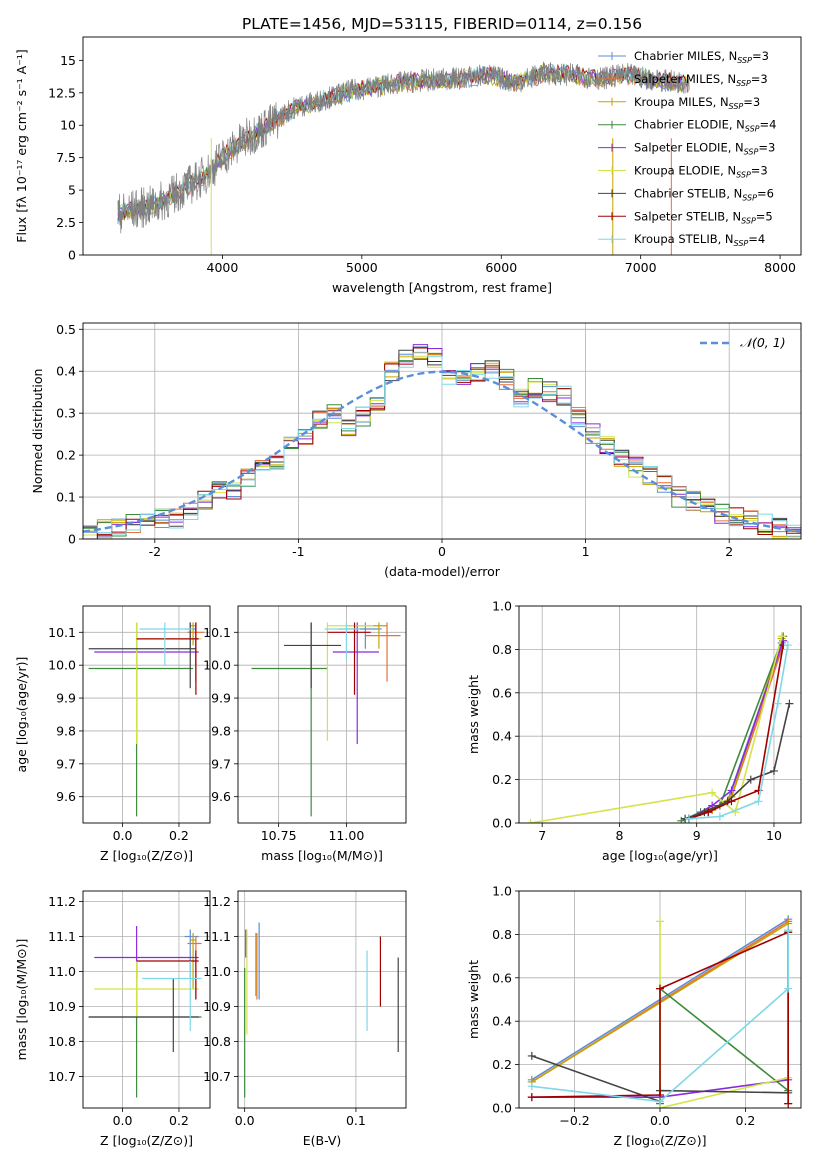  What do you see at coordinates (660, 727) in the screenshot?
I see `series-massweight_vs_age` at bounding box center [660, 727].